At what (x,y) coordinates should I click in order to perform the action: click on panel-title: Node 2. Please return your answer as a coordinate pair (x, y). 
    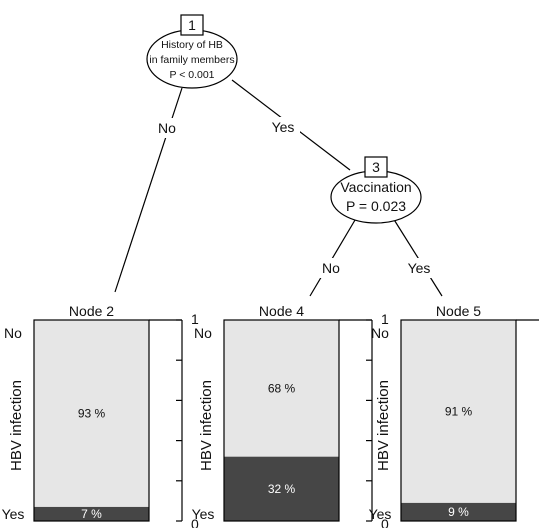
    Looking at the image, I should click on (91, 311).